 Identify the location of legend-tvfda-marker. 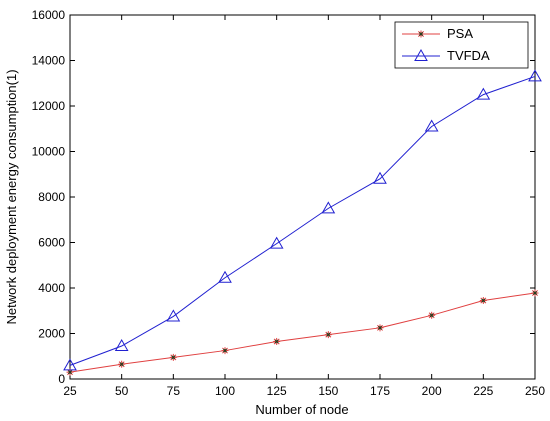
(421, 54).